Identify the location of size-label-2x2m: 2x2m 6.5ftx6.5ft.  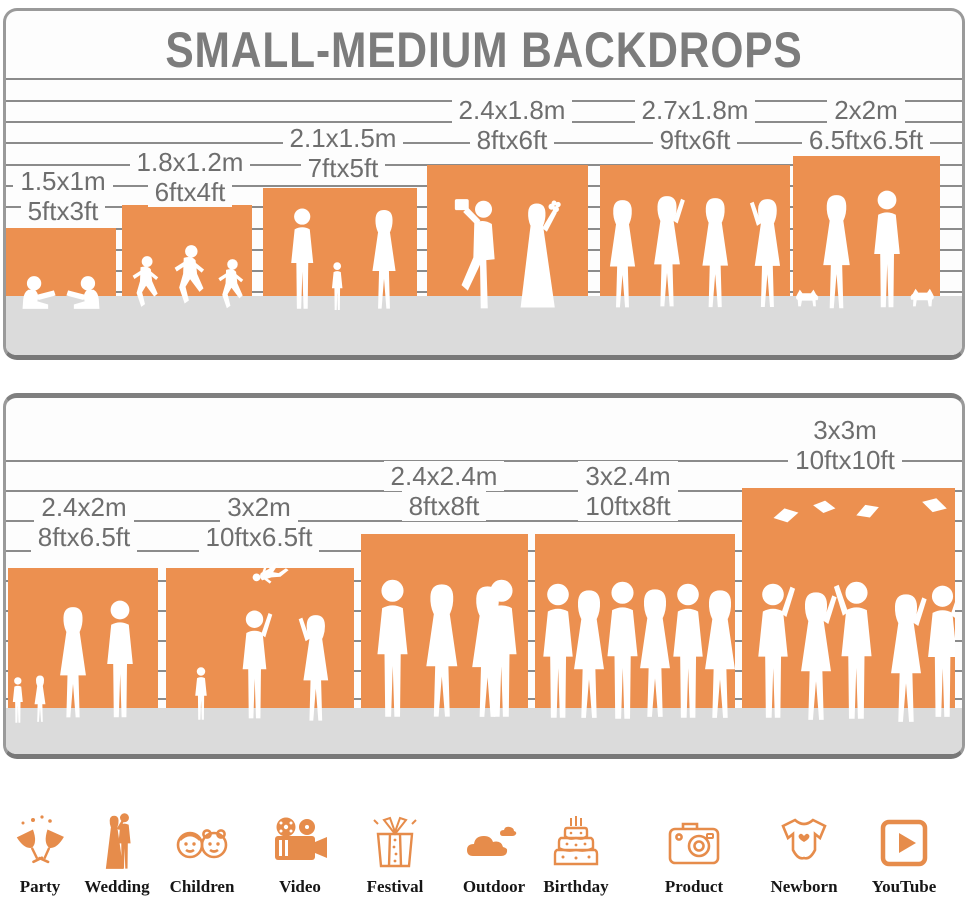
(864, 125).